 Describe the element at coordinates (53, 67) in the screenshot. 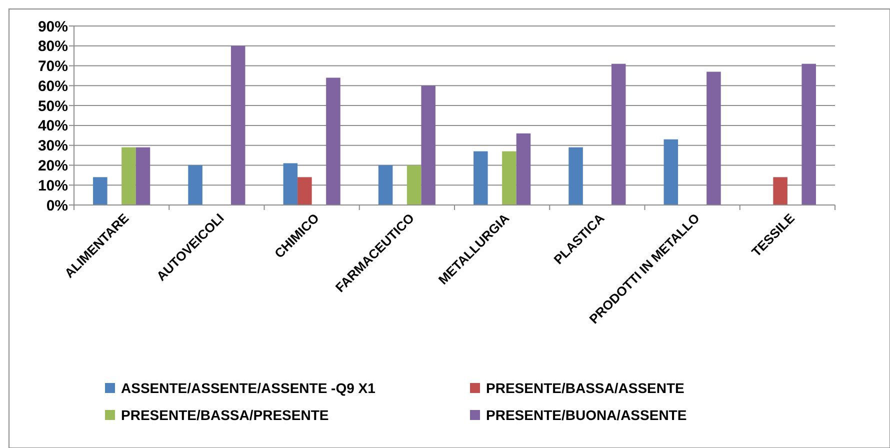

I see `y-tick-label: 70%` at that location.